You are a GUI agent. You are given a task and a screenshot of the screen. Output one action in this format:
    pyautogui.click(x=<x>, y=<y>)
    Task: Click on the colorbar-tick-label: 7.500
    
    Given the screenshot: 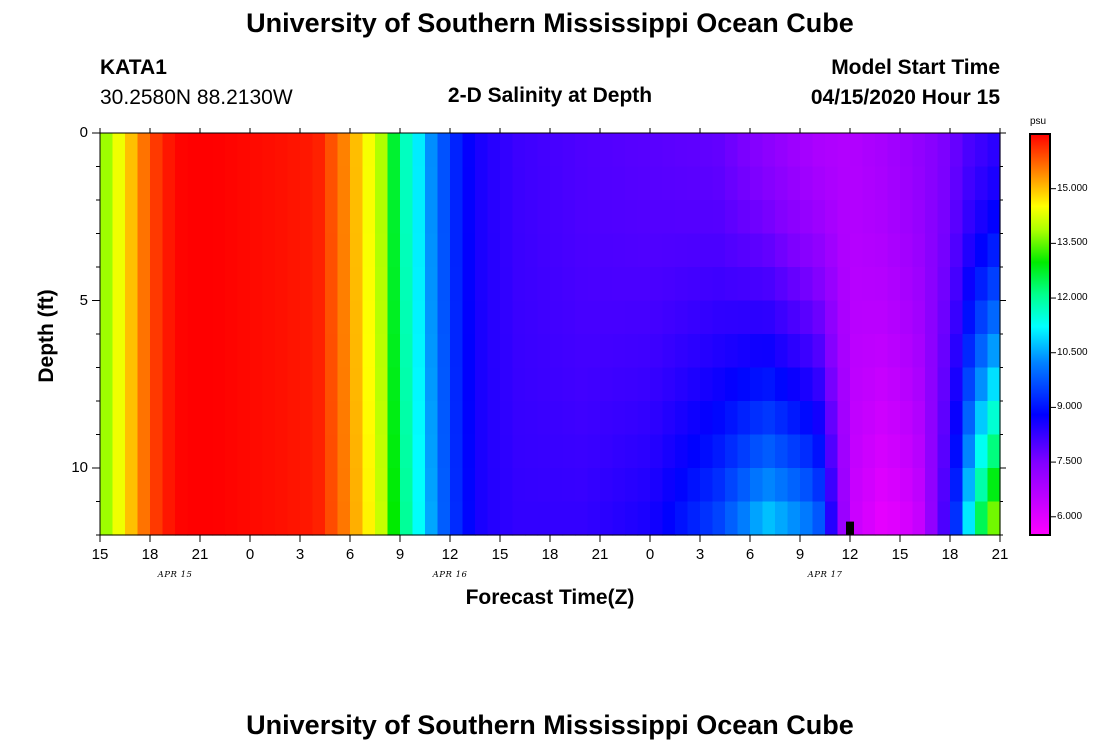 What is the action you would take?
    pyautogui.click(x=1070, y=462)
    